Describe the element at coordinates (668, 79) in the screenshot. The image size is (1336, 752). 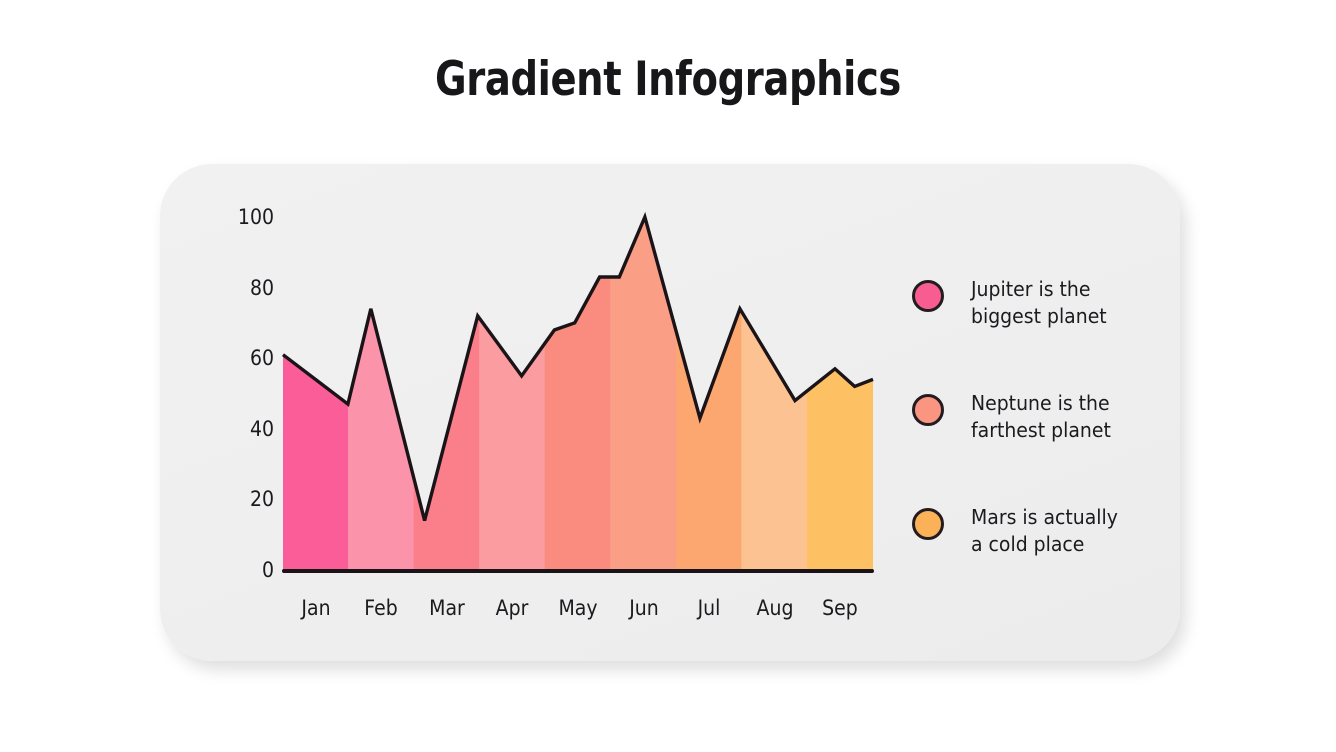
I see `page-title: Gradient Infographics` at that location.